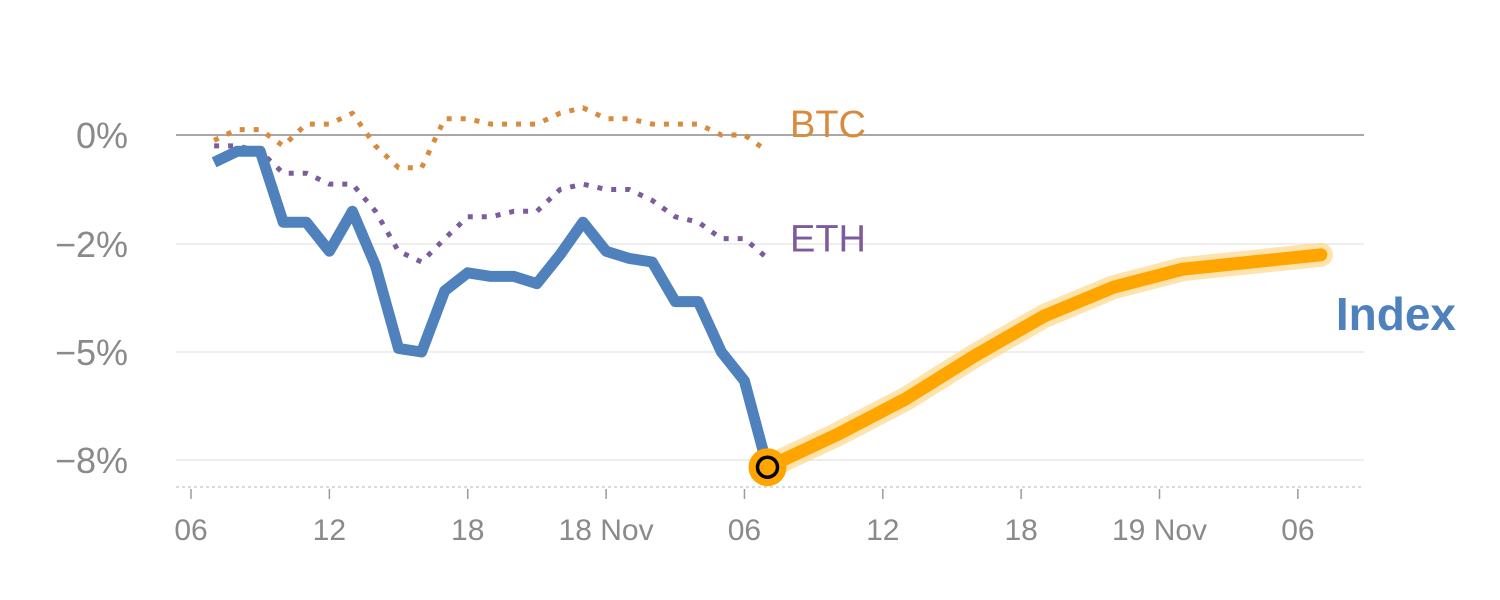 This screenshot has height=600, width=1500. What do you see at coordinates (91, 460) in the screenshot?
I see `y-tick-label: −8%` at bounding box center [91, 460].